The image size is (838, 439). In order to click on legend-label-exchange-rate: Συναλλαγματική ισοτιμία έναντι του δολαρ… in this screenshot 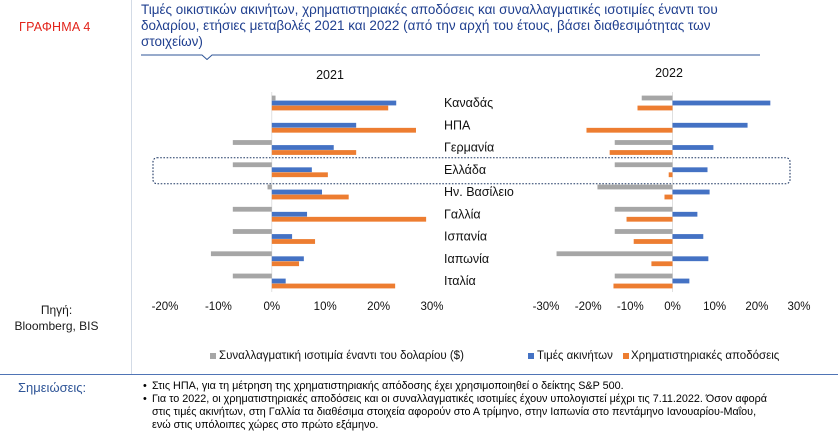, I will do `click(341, 356)`.